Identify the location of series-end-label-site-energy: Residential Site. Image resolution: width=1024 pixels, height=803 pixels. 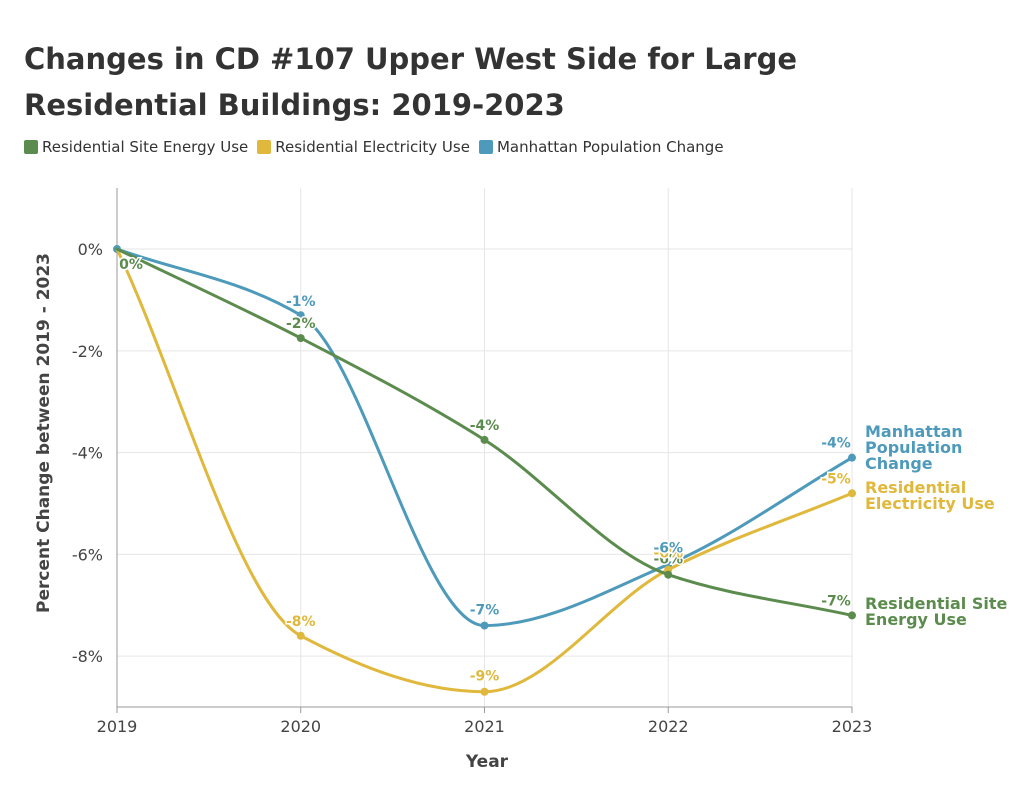
(936, 603).